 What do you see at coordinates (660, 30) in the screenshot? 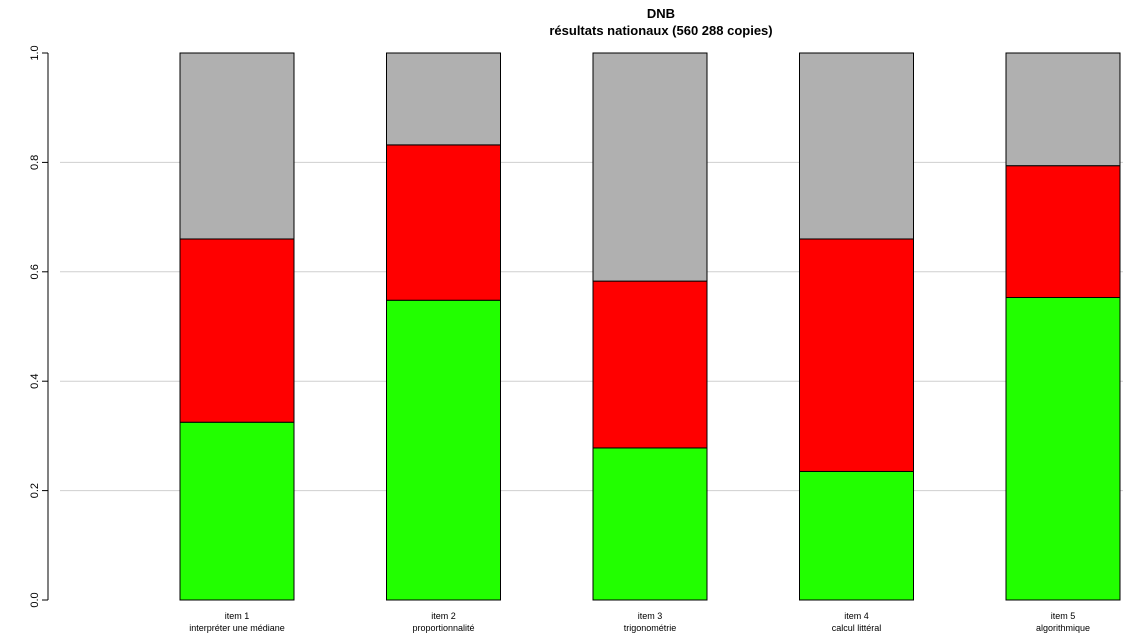
I see `chart-subtitle: résultats nationaux (560 288 copies)` at bounding box center [660, 30].